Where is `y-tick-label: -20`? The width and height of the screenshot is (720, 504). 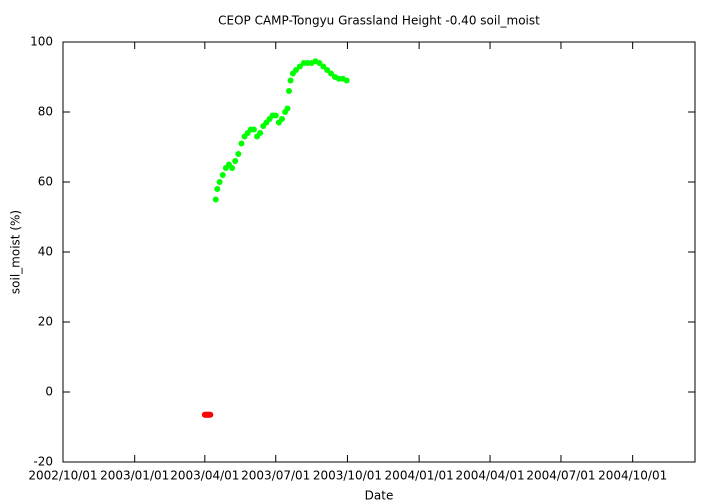
y-tick-label: -20 is located at coordinates (43, 462).